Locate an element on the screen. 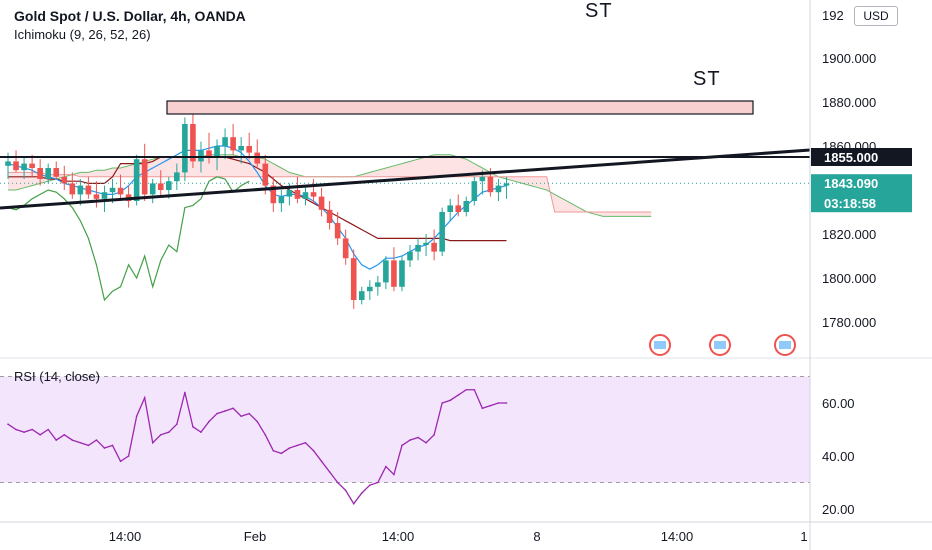 This screenshot has width=932, height=550. indicator-label: Ichimoku (9, 26, 52, 26) is located at coordinates (82, 34).